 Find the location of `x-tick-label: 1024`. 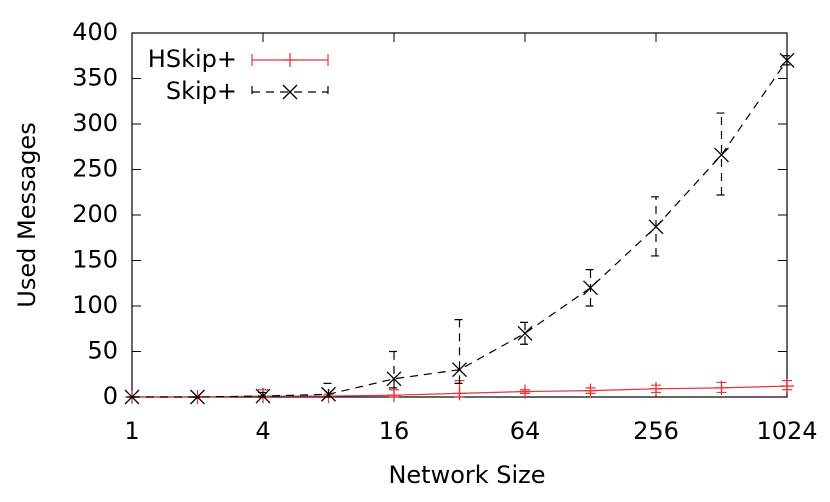

x-tick-label: 1024 is located at coordinates (786, 431).